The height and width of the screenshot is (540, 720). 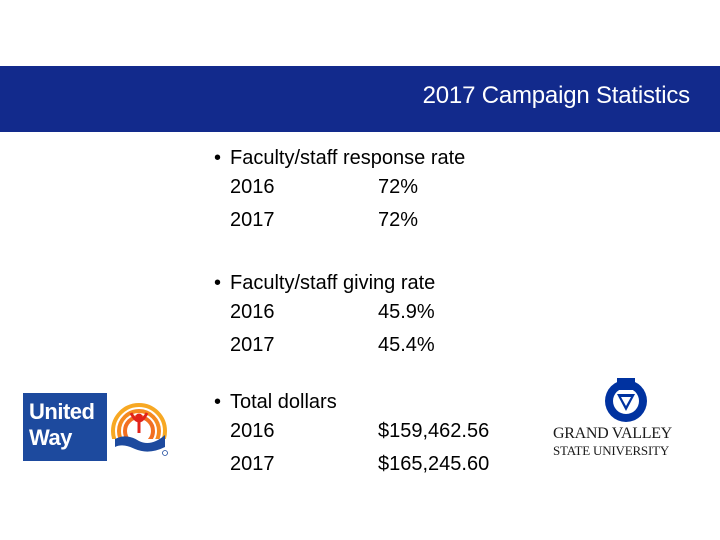 I want to click on gvsu-line2: STATE UNIVERSITY, so click(x=611, y=450).